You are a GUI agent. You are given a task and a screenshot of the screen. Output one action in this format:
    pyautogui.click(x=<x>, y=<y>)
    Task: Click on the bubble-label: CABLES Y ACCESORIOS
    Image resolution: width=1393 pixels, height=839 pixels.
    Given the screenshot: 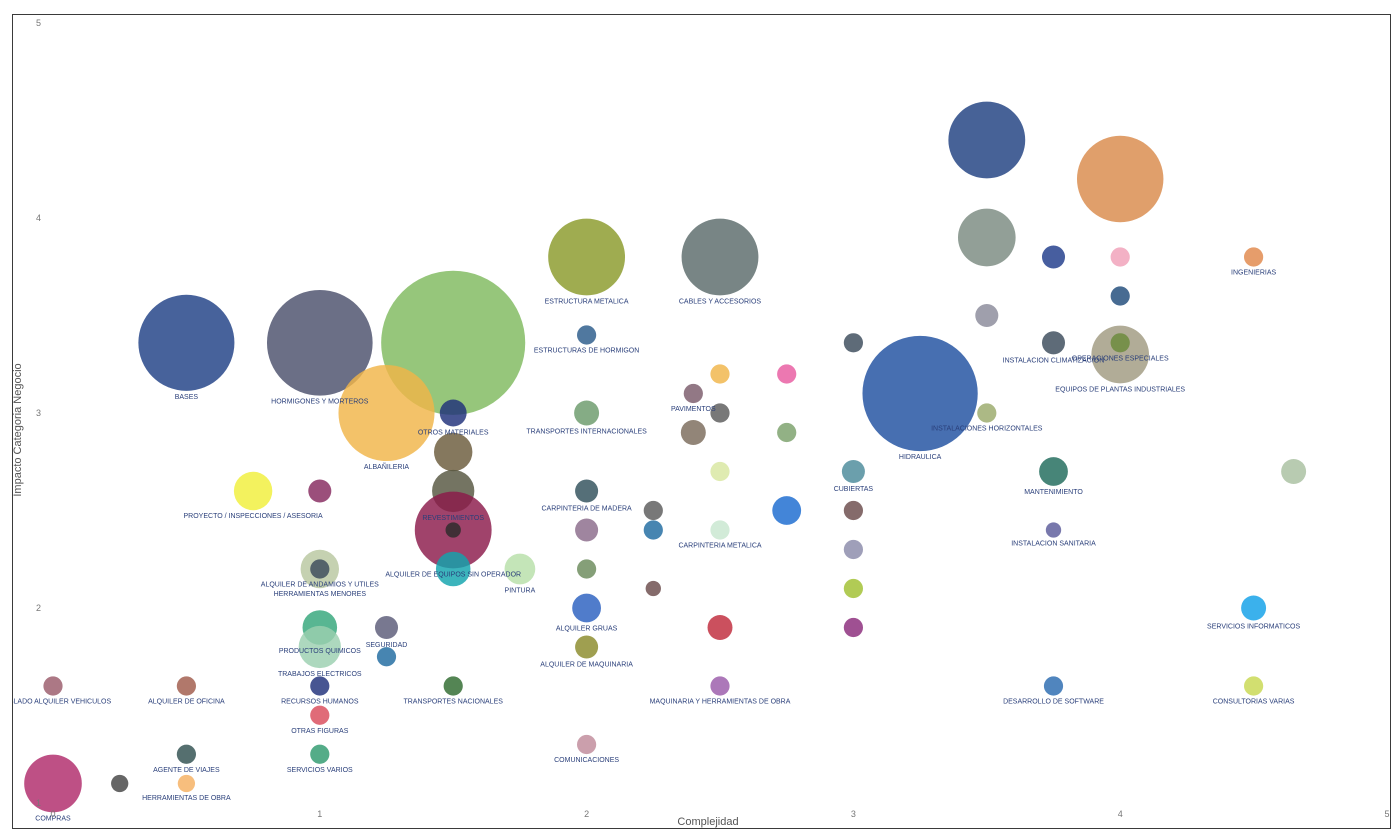 What is the action you would take?
    pyautogui.click(x=720, y=301)
    